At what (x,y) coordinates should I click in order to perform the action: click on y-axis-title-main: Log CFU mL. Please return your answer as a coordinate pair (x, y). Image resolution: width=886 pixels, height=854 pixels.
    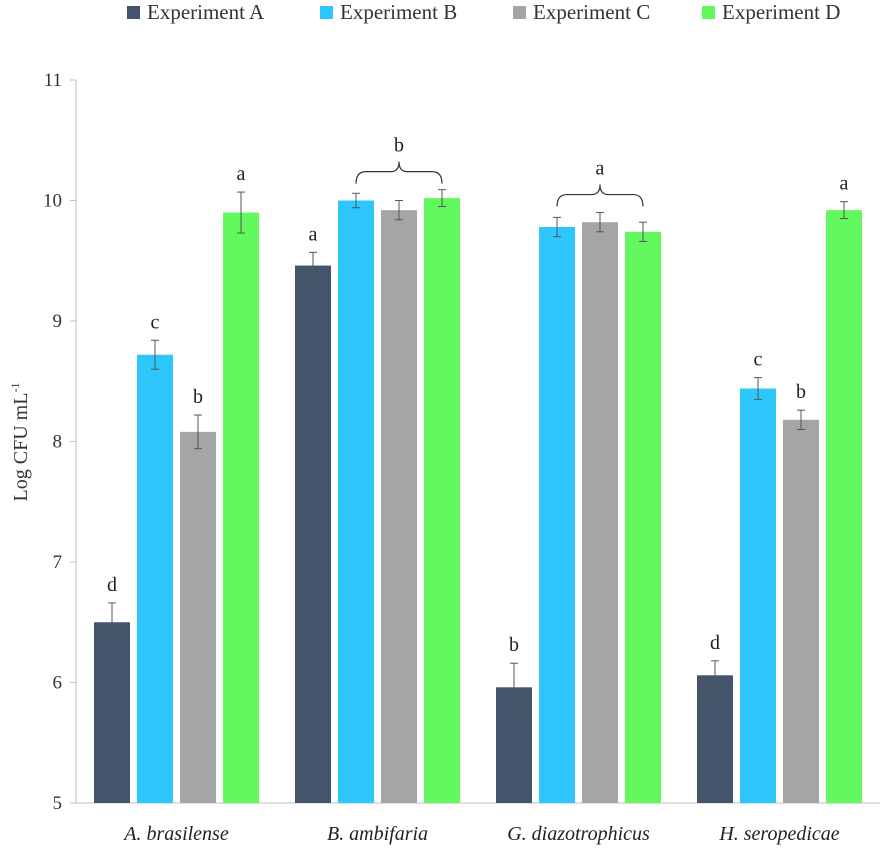
    Looking at the image, I should click on (21, 447).